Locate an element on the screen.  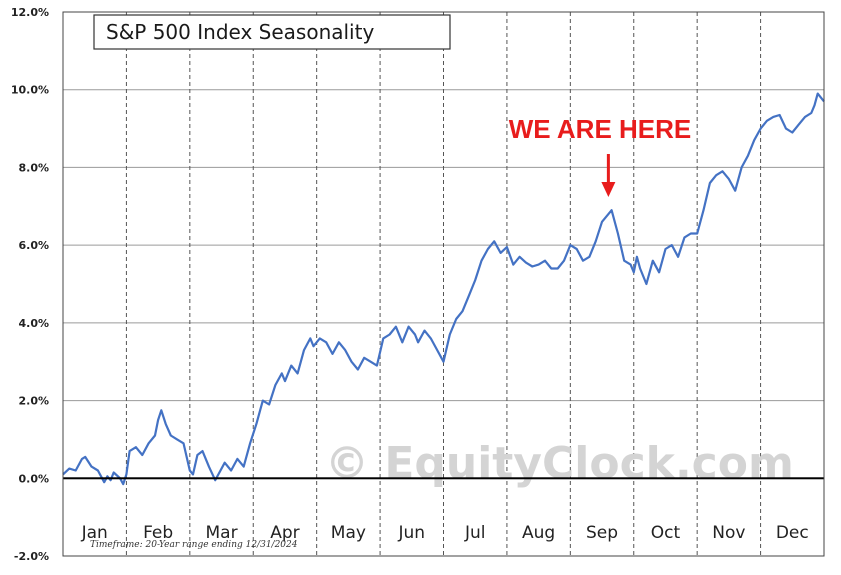
y-tick-label: 12.0% is located at coordinates (30, 12).